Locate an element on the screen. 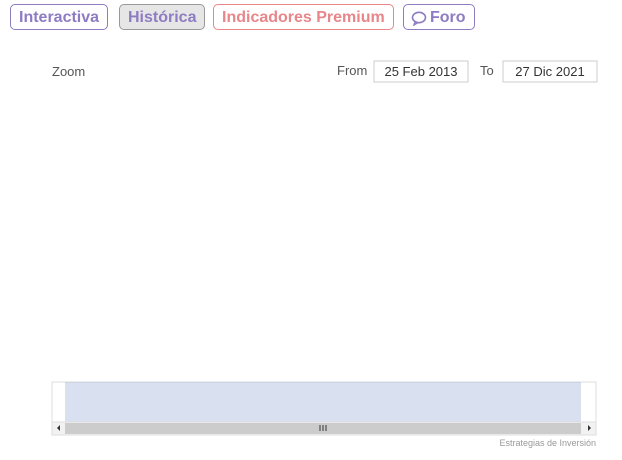  navigator-mask is located at coordinates (323, 402).